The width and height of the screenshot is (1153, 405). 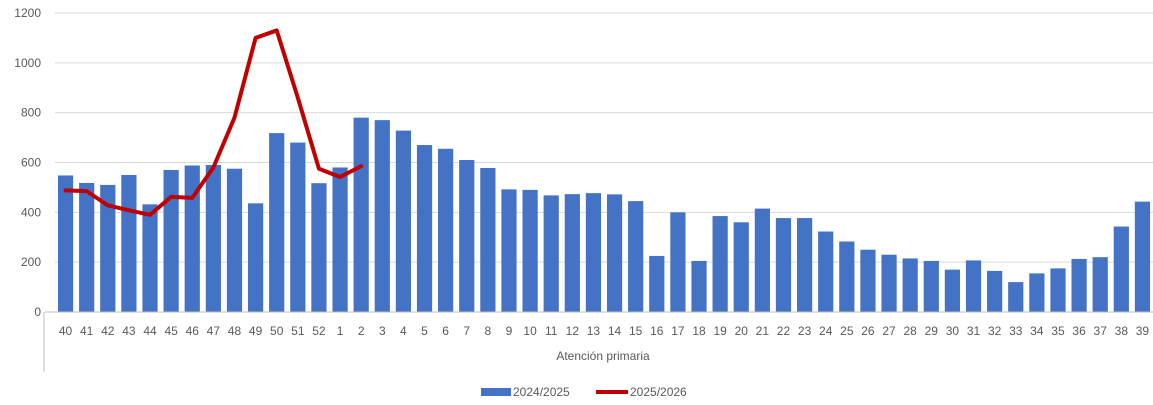 I want to click on x-tick-label: 36, so click(x=1079, y=331).